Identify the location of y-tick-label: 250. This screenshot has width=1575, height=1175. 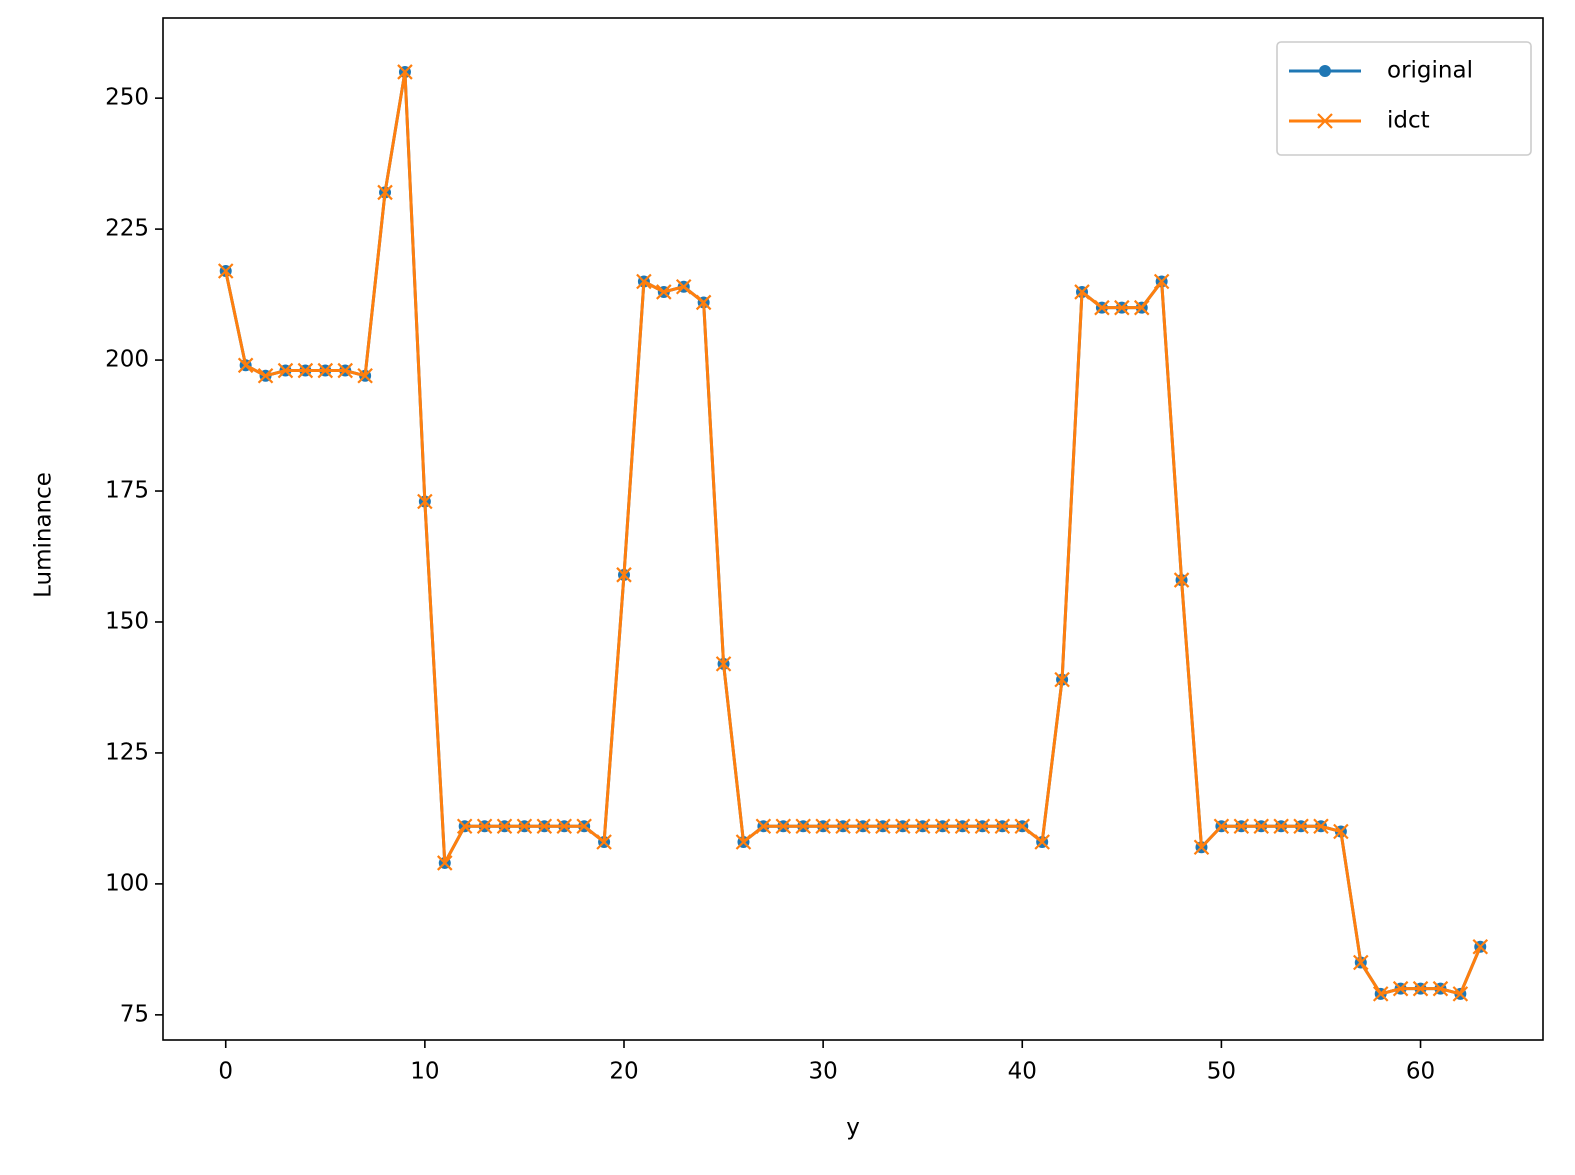
(127, 98).